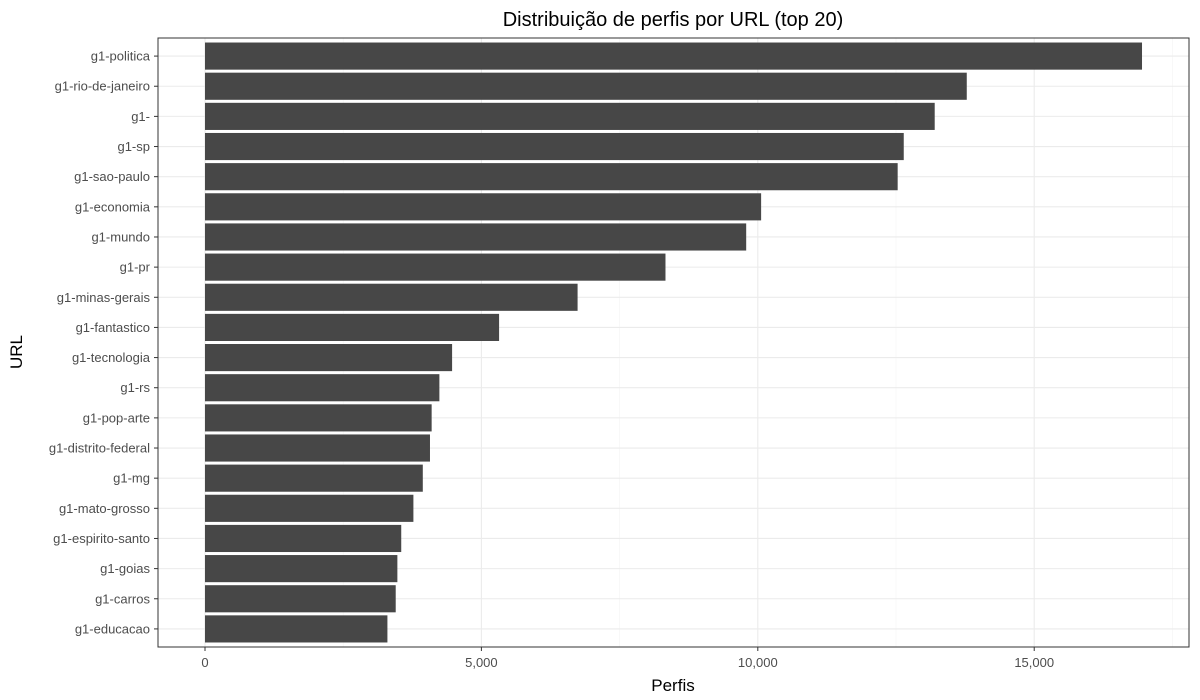 The width and height of the screenshot is (1200, 700). I want to click on x-tick-label: 10,000, so click(758, 662).